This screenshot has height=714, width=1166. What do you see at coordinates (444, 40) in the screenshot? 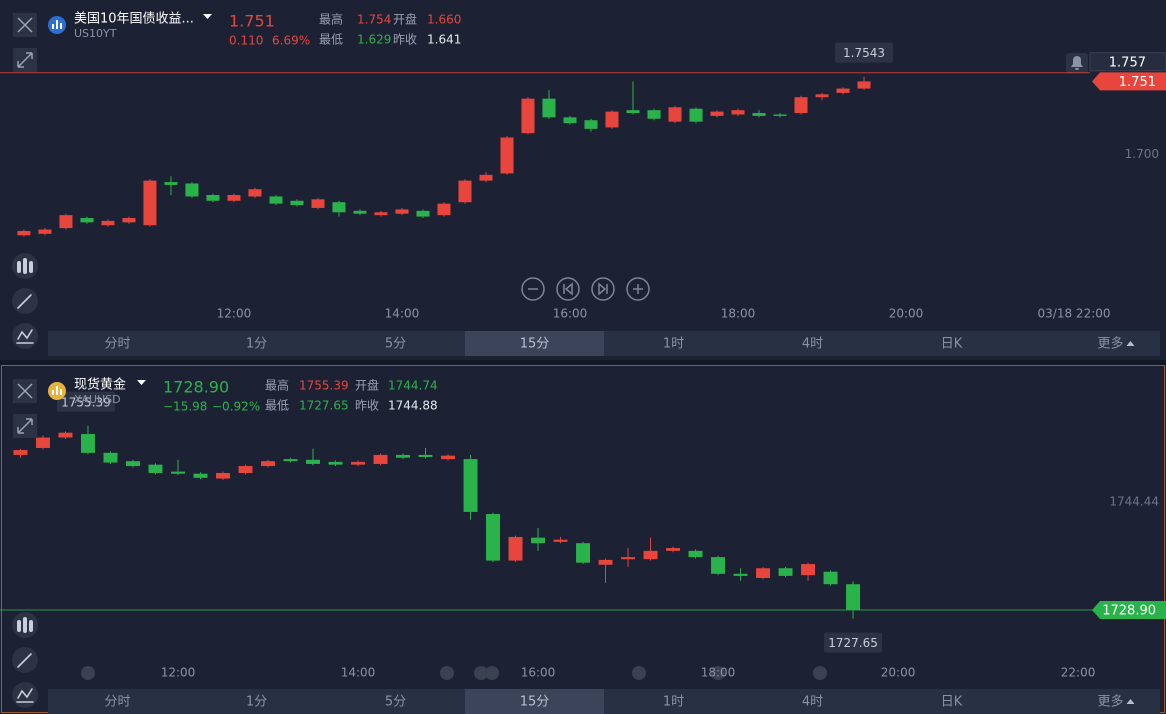
I see `stat-value: 1.641` at bounding box center [444, 40].